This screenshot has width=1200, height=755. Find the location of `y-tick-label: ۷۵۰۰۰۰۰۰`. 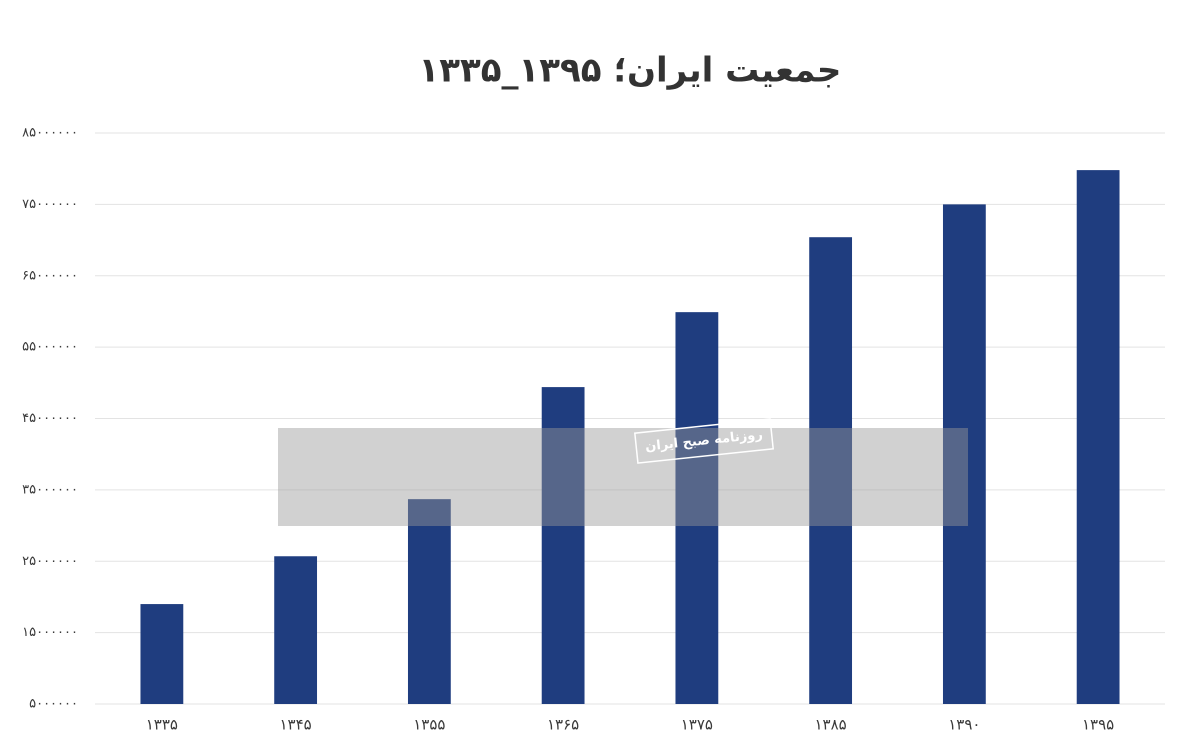

y-tick-label: ۷۵۰۰۰۰۰۰ is located at coordinates (50, 204).